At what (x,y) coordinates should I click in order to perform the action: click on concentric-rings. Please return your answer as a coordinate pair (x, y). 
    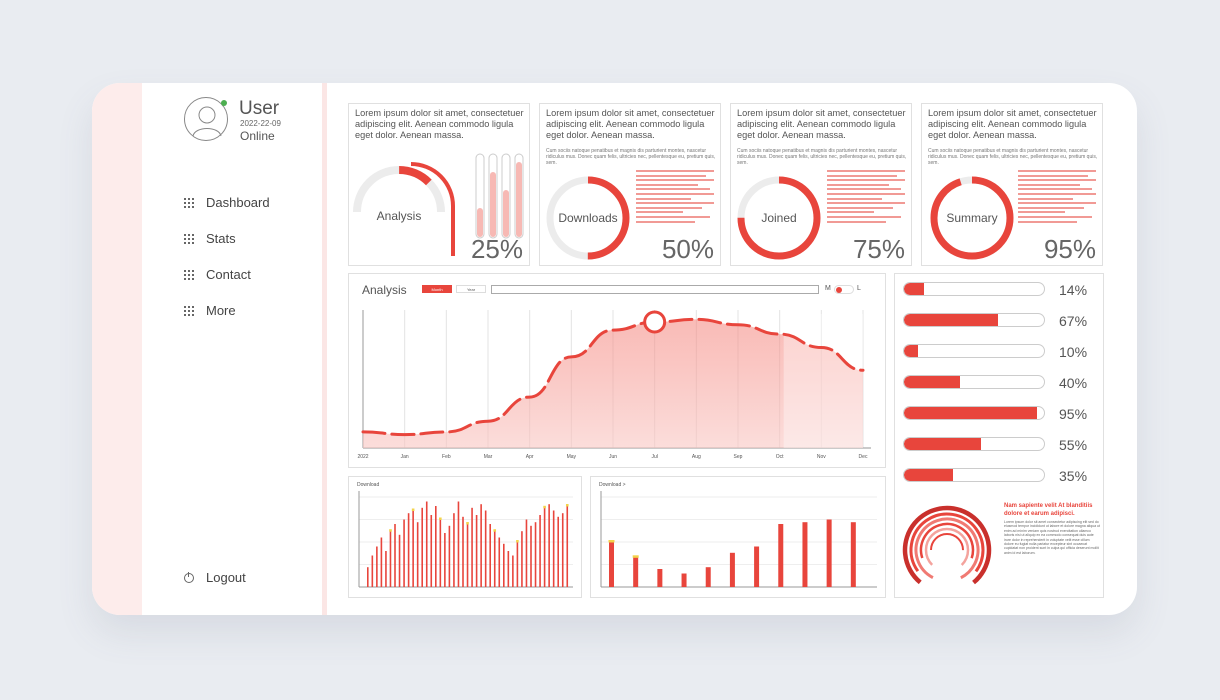
    Looking at the image, I should click on (947, 550).